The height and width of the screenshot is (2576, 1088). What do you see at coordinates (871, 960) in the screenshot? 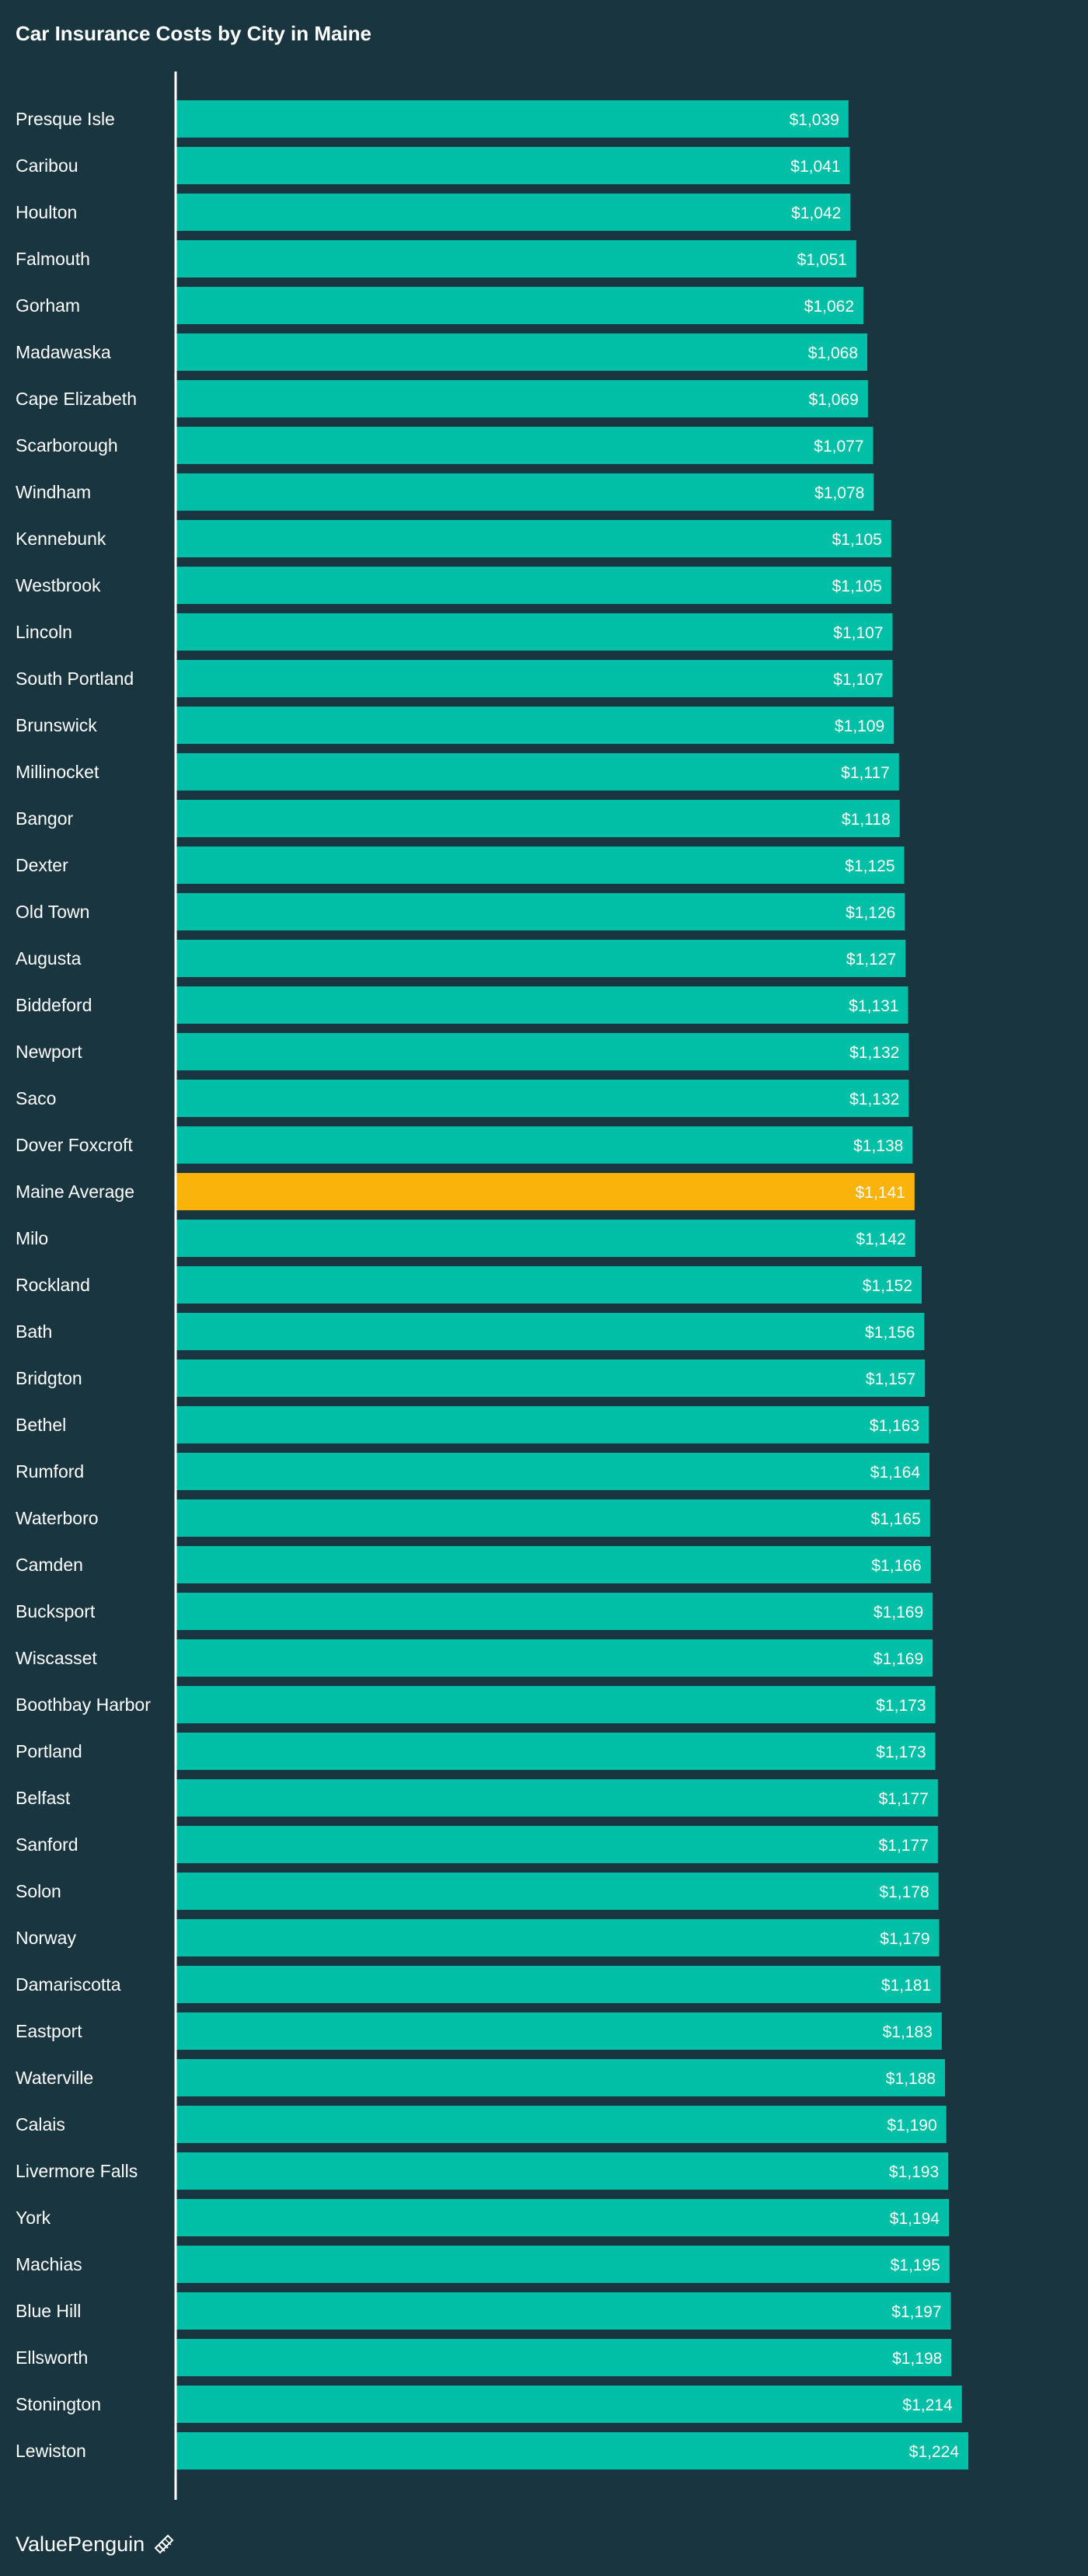
I see `value-label: $1,127` at bounding box center [871, 960].